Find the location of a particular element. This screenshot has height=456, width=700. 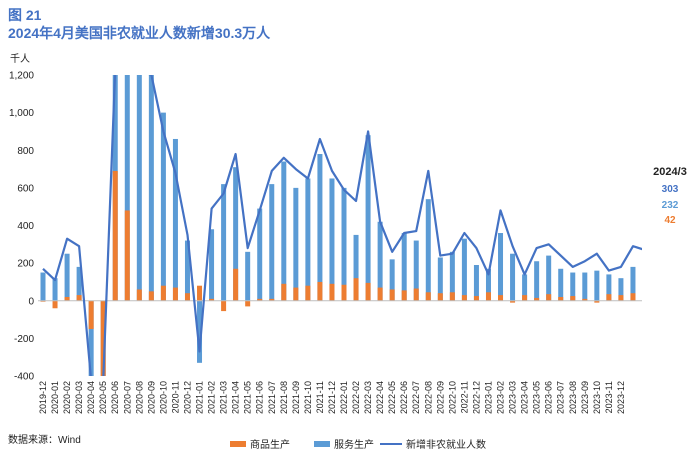

annotation-total: 303 is located at coordinates (670, 189).